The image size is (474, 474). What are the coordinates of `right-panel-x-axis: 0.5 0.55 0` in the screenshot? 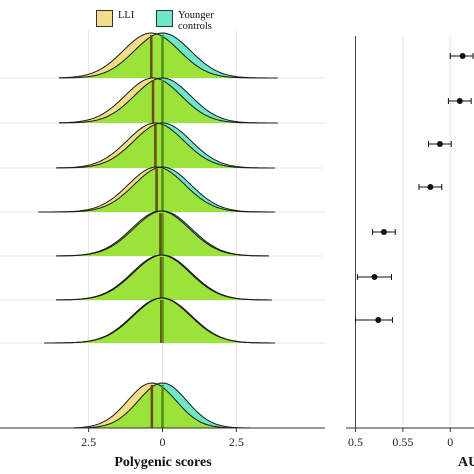 It's located at (410, 438).